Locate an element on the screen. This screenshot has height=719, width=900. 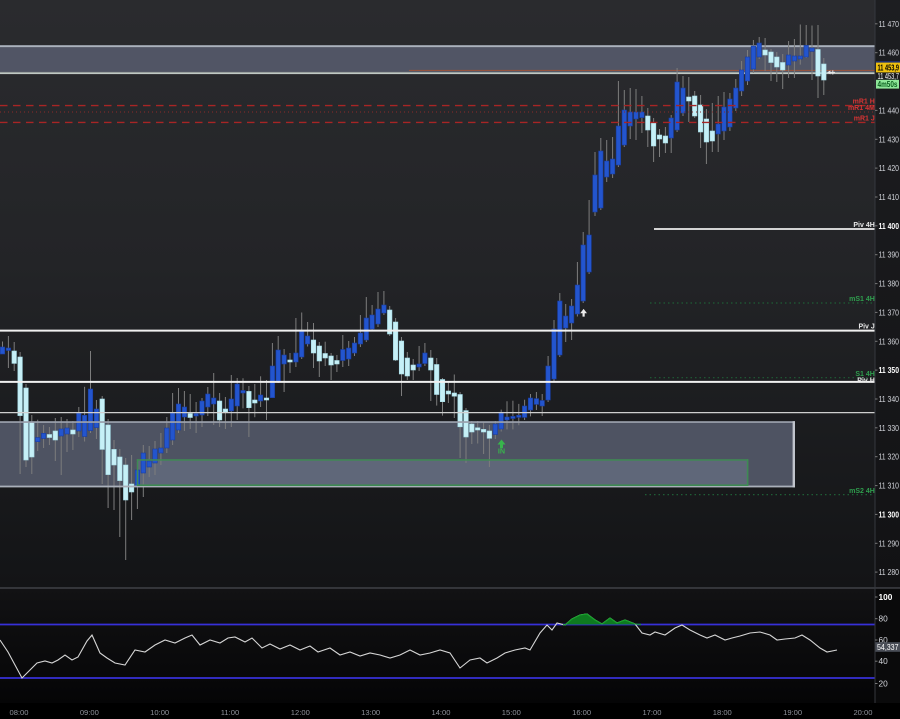
svg-text: Piv J is located at coordinates (866, 326).